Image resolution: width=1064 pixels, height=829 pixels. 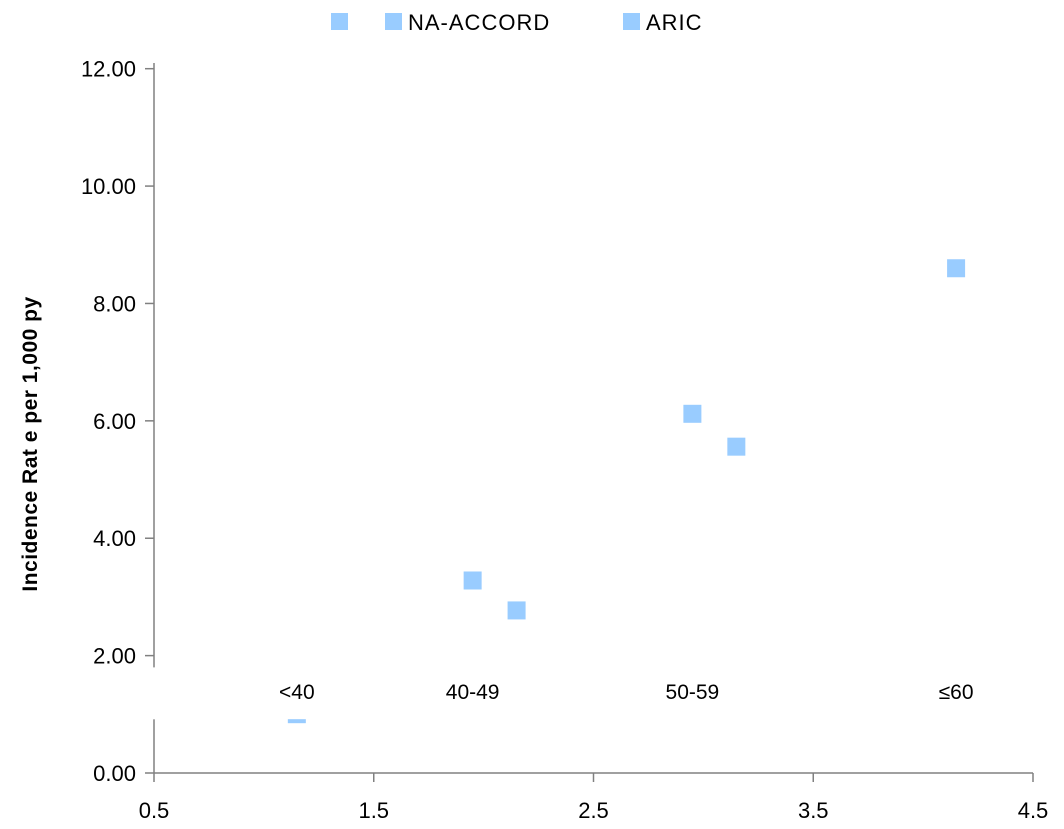 What do you see at coordinates (373, 810) in the screenshot?
I see `x-tick-label: 1.5` at bounding box center [373, 810].